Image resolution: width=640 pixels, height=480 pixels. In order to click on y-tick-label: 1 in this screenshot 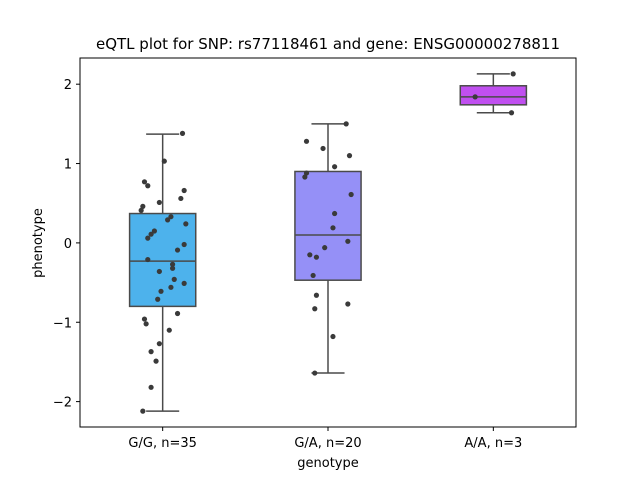, I will do `click(68, 165)`.